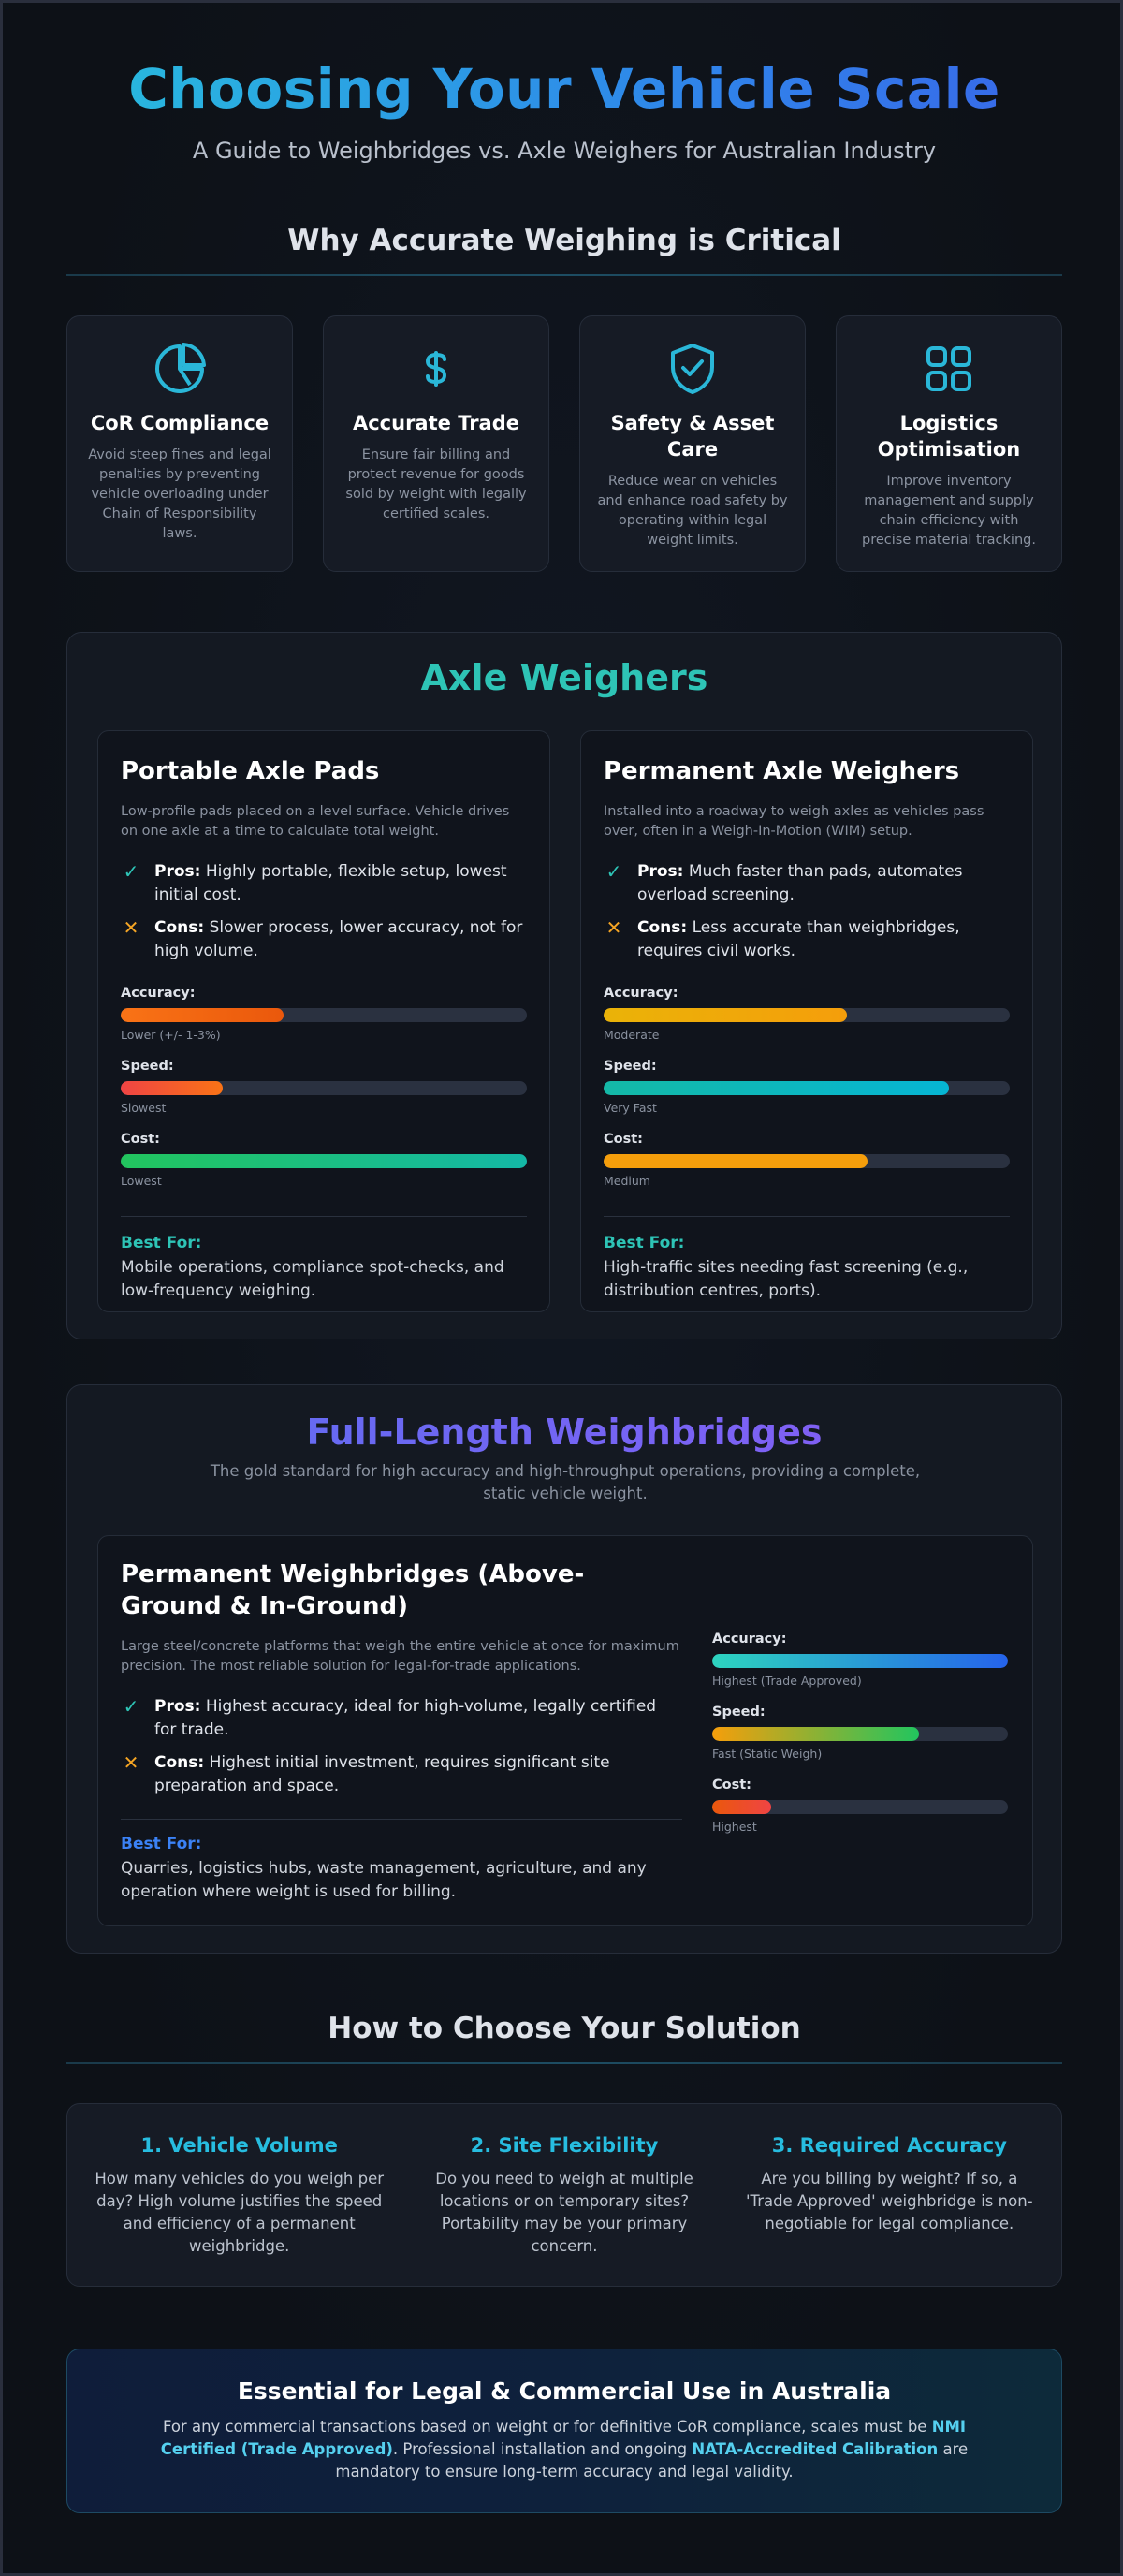 The width and height of the screenshot is (1123, 2576). I want to click on metric-cost: Cost: Lowest, so click(324, 1160).